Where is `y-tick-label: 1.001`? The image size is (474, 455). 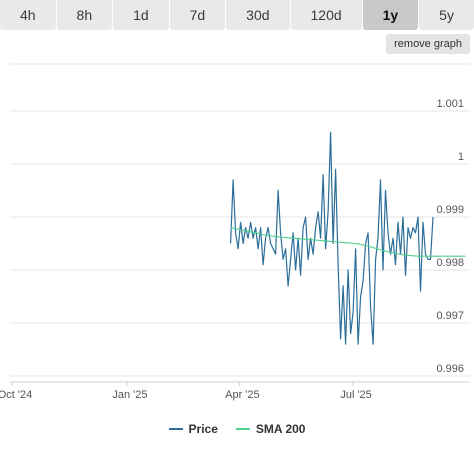
y-tick-label: 1.001 is located at coordinates (450, 104).